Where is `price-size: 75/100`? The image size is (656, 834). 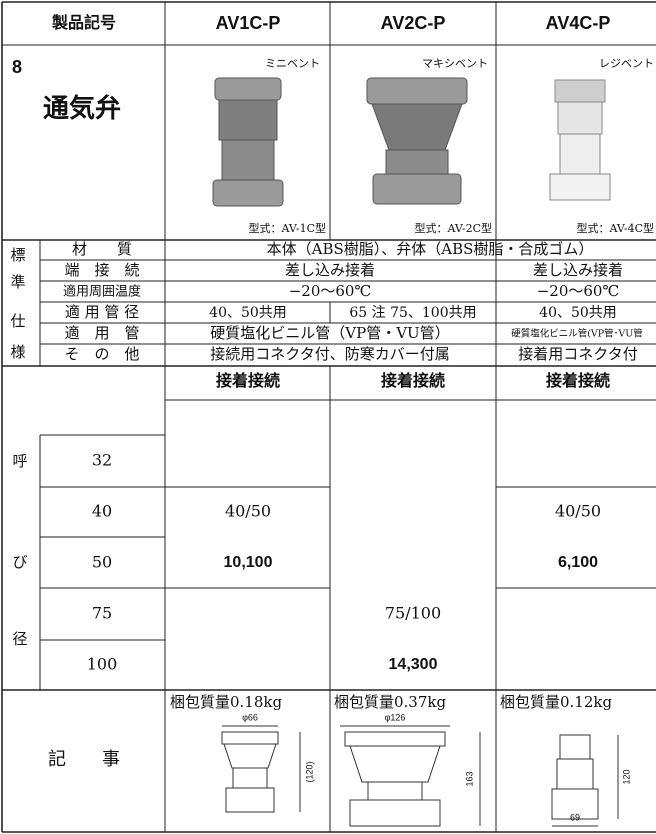 price-size: 75/100 is located at coordinates (413, 613).